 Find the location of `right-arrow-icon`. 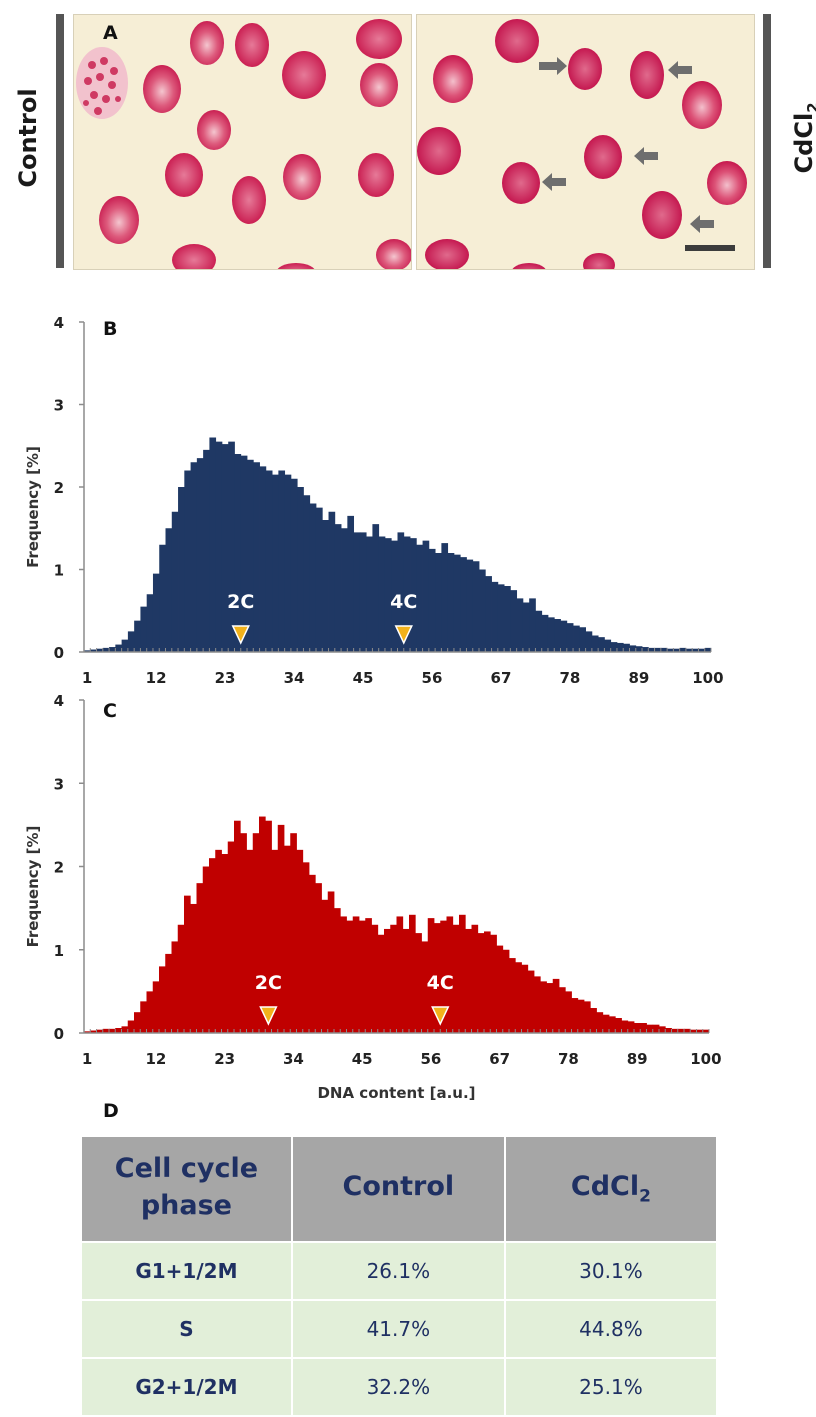

right-arrow-icon is located at coordinates (553, 66).